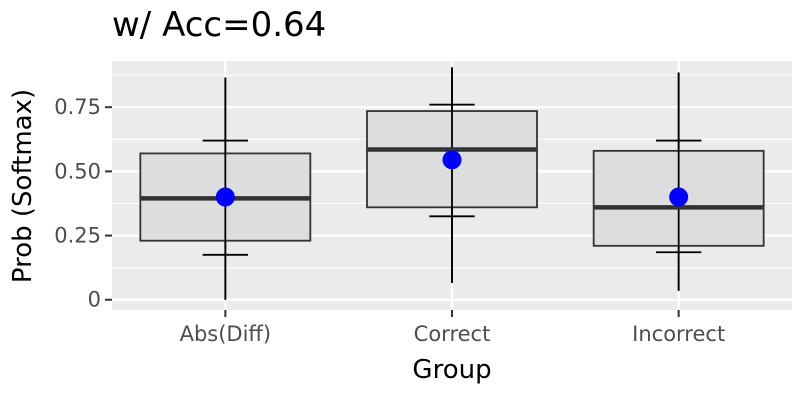 This screenshot has width=800, height=400. What do you see at coordinates (83, 203) in the screenshot?
I see `y-axis: 0 0.25 0.50 0.75` at bounding box center [83, 203].